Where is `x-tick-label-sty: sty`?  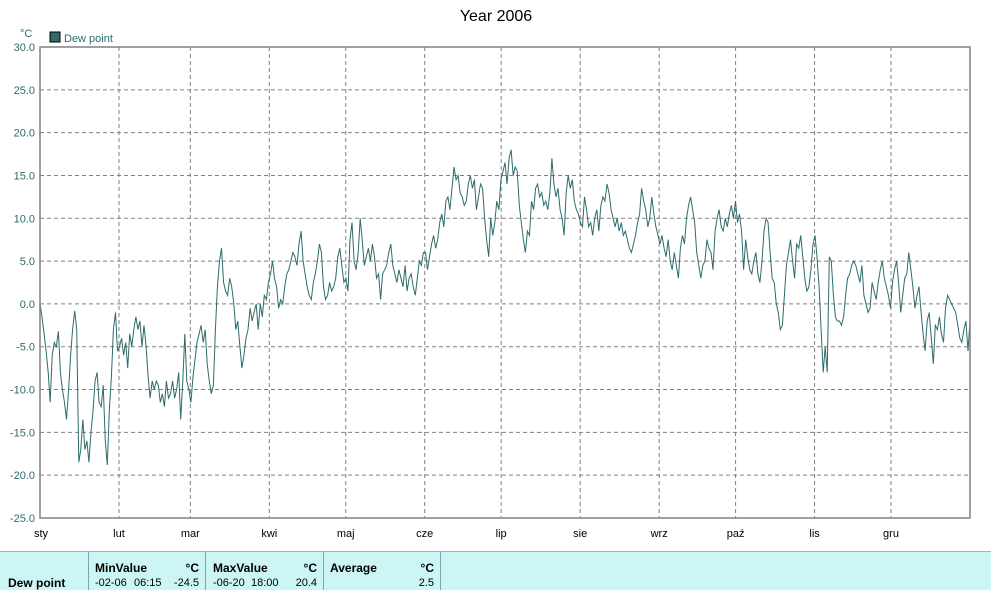
x-tick-label-sty: sty is located at coordinates (41, 534).